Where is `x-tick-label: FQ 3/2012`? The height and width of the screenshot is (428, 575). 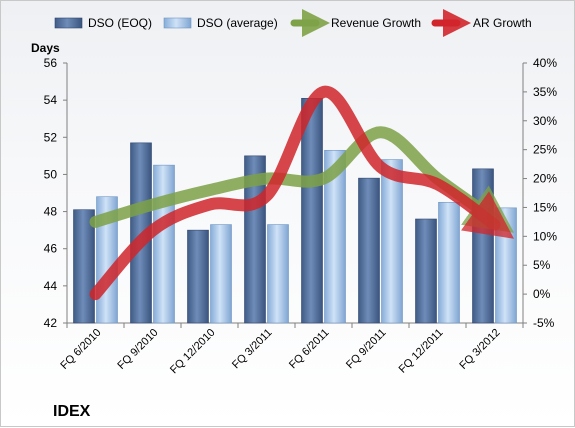 x-tick-label: FQ 3/2012 is located at coordinates (479, 349).